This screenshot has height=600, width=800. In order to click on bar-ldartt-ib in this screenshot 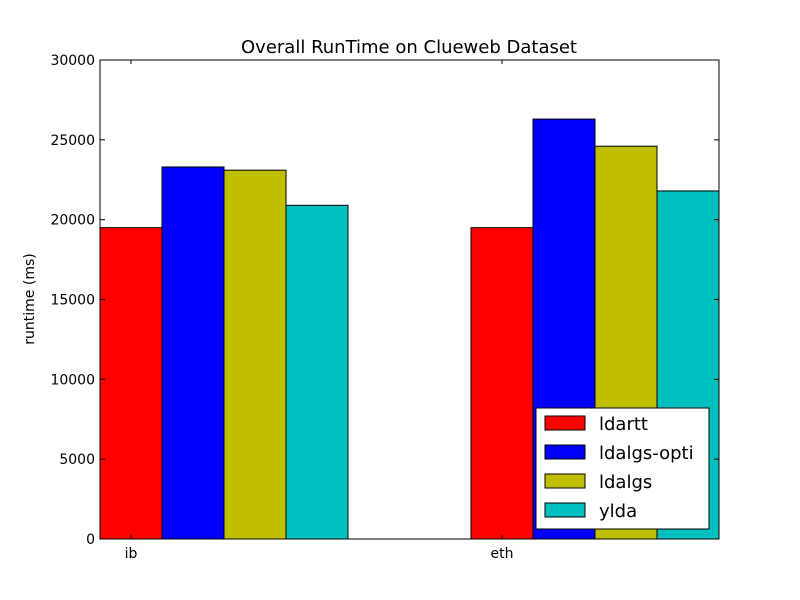, I will do `click(131, 383)`.